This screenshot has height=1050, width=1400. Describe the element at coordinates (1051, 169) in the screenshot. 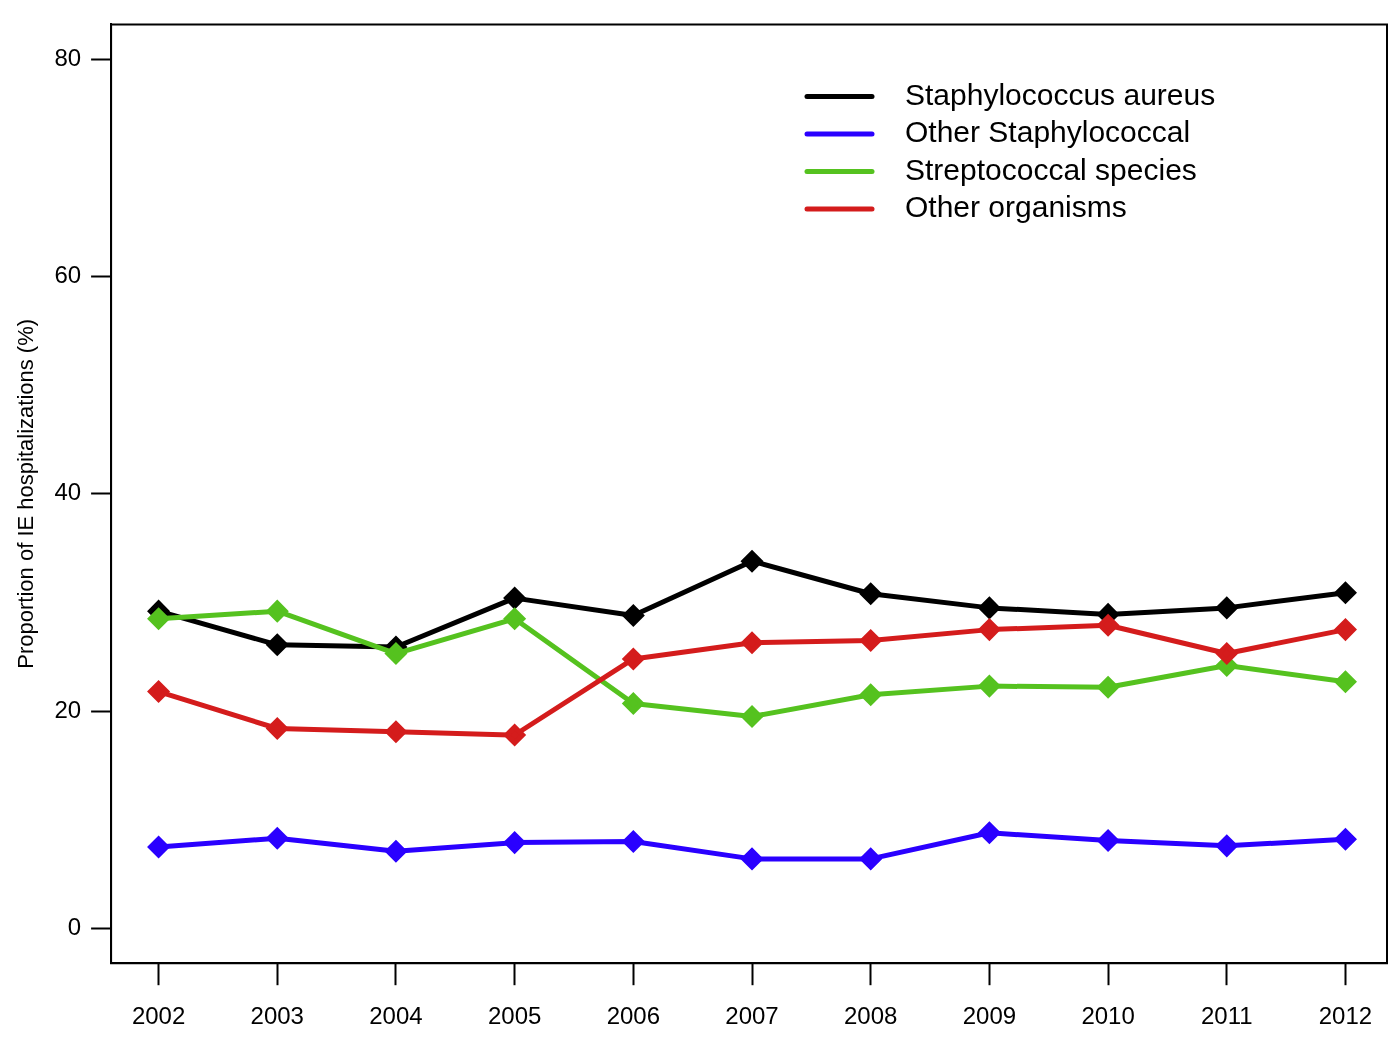

I see `legend-label: Streptococcal species` at that location.